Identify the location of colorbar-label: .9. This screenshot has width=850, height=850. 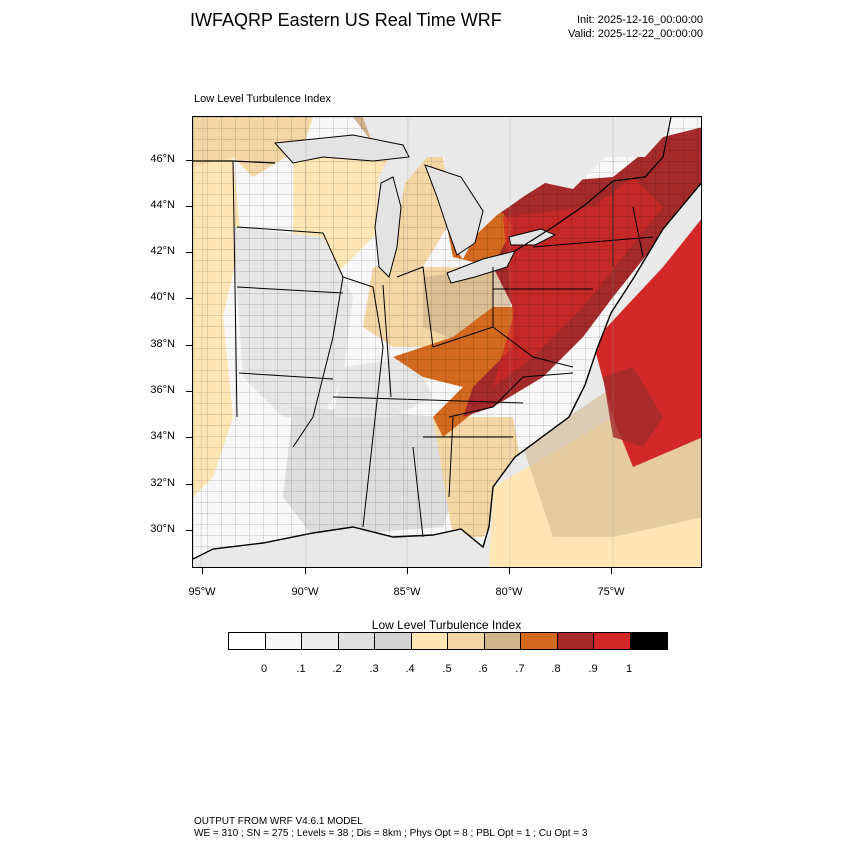
(593, 669).